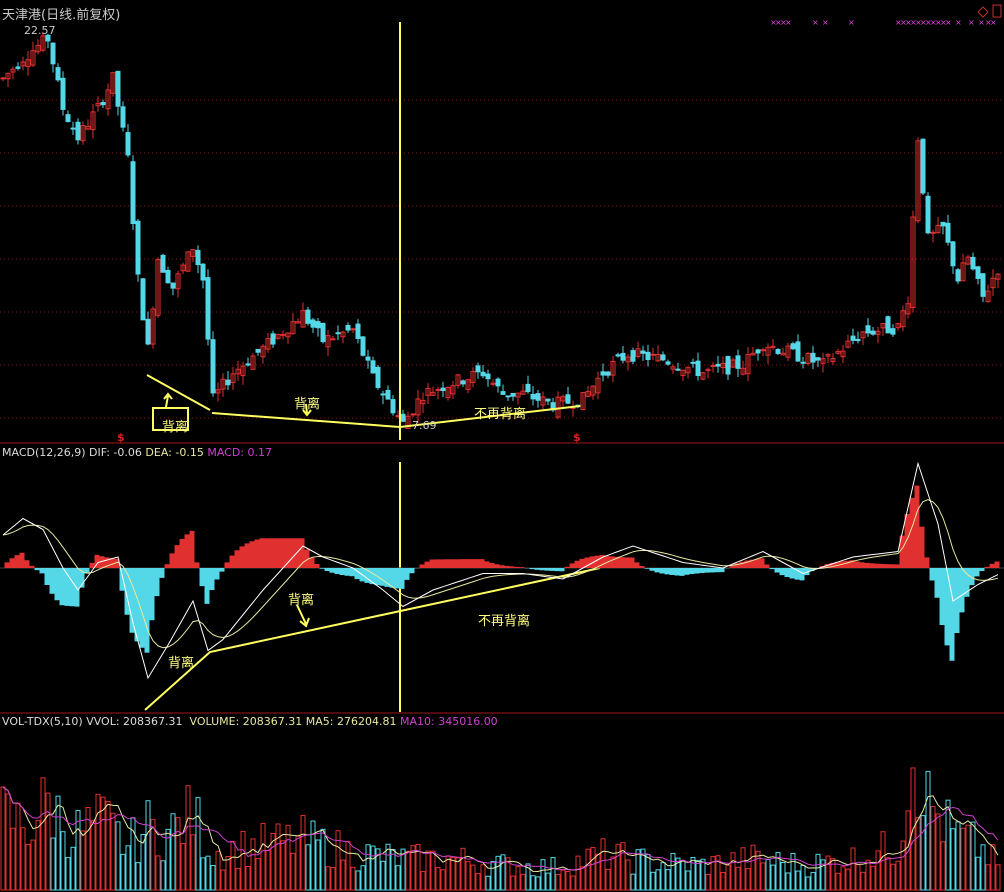  Describe the element at coordinates (44, 452) in the screenshot. I see `macd-name: MACD(12,26,9)` at that location.